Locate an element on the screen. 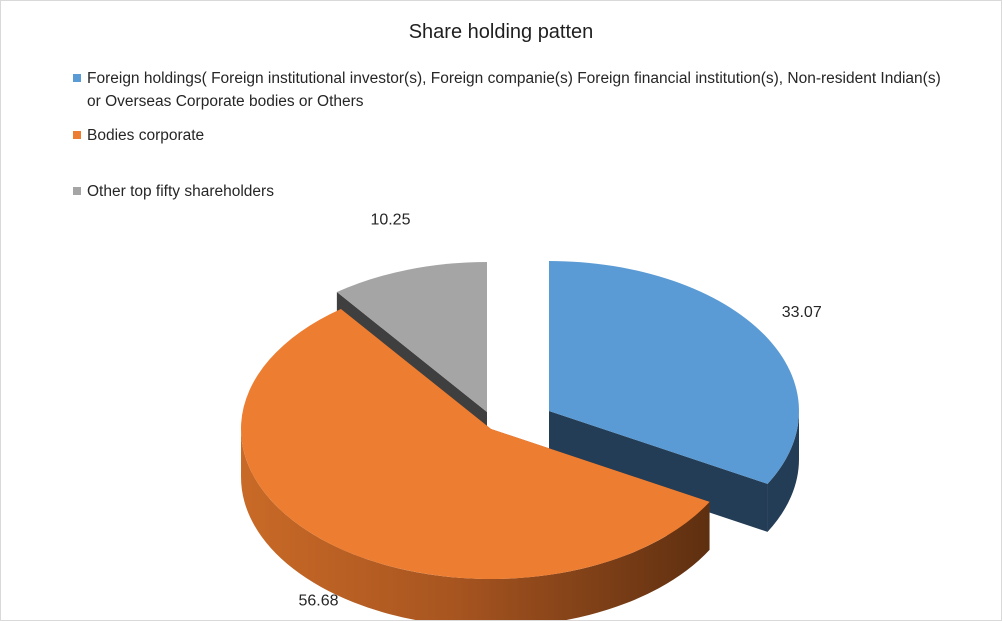  data-label-bodies-corporate: 56.68 is located at coordinates (318, 601).